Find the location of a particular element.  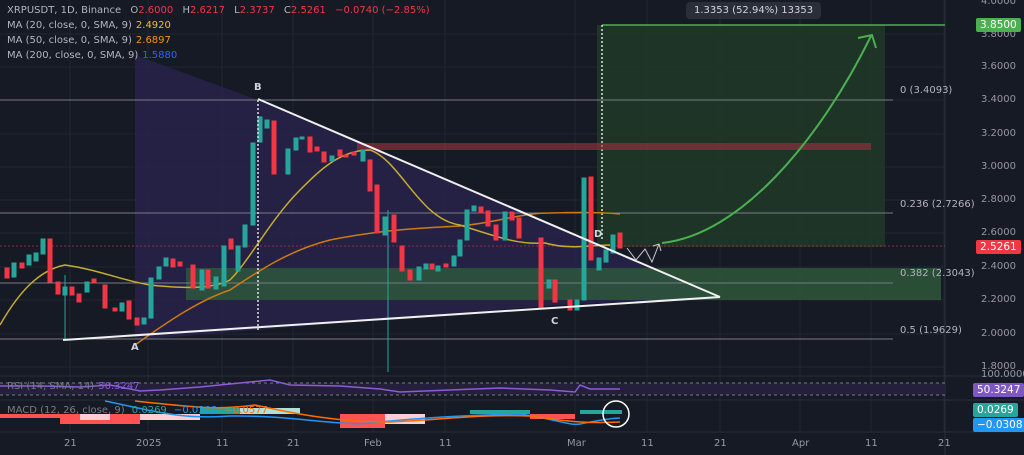

ma200-legend: MA (200, close, 0, SMA, 9) 1.5880 is located at coordinates (92, 55).